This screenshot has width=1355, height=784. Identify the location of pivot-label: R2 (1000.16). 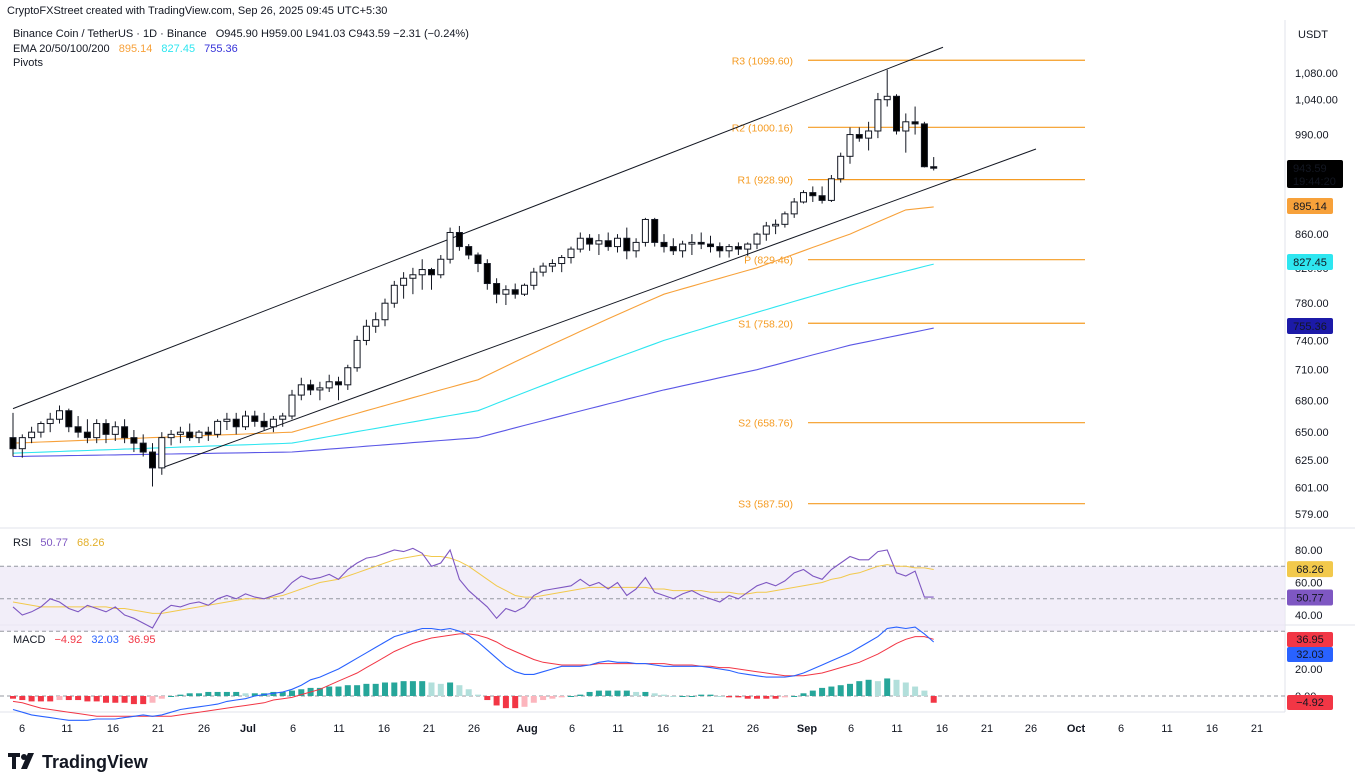
(762, 128).